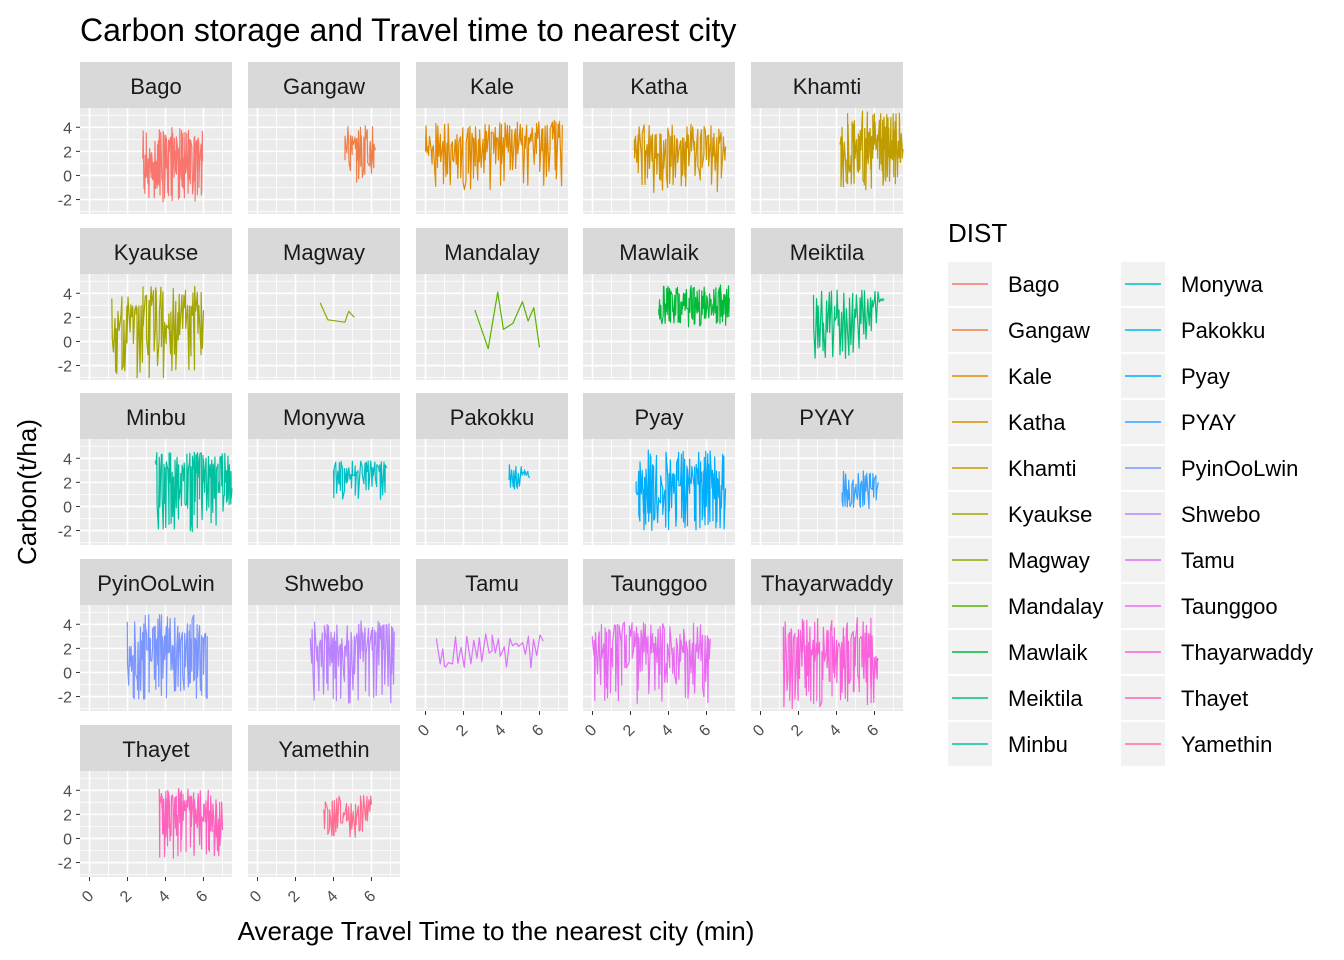 Image resolution: width=1344 pixels, height=960 pixels. Describe the element at coordinates (1184, 698) in the screenshot. I see `legend-item-thayet: Thayet` at that location.